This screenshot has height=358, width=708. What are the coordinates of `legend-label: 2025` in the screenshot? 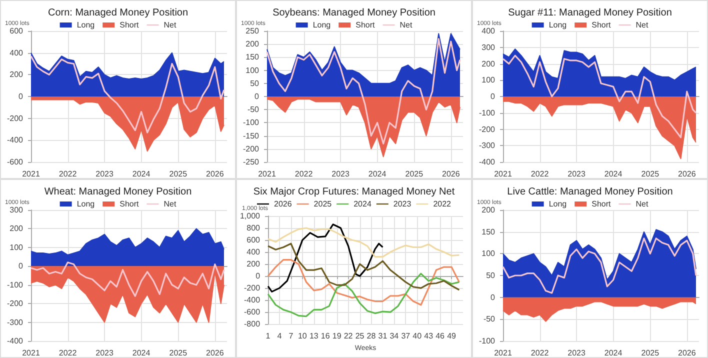 It's located at (323, 204).